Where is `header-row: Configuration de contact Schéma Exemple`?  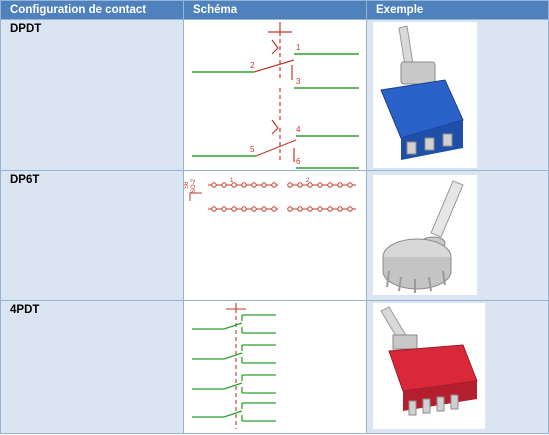 header-row: Configuration de contact Schéma Exemple is located at coordinates (274, 10).